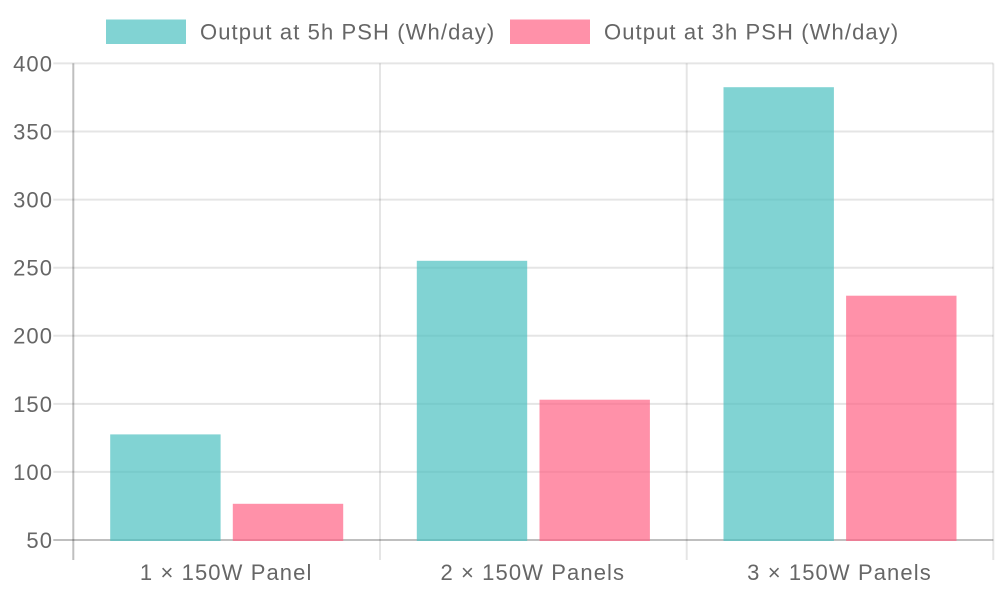 This screenshot has width=1000, height=600. I want to click on svg-text: 400, so click(33, 63).